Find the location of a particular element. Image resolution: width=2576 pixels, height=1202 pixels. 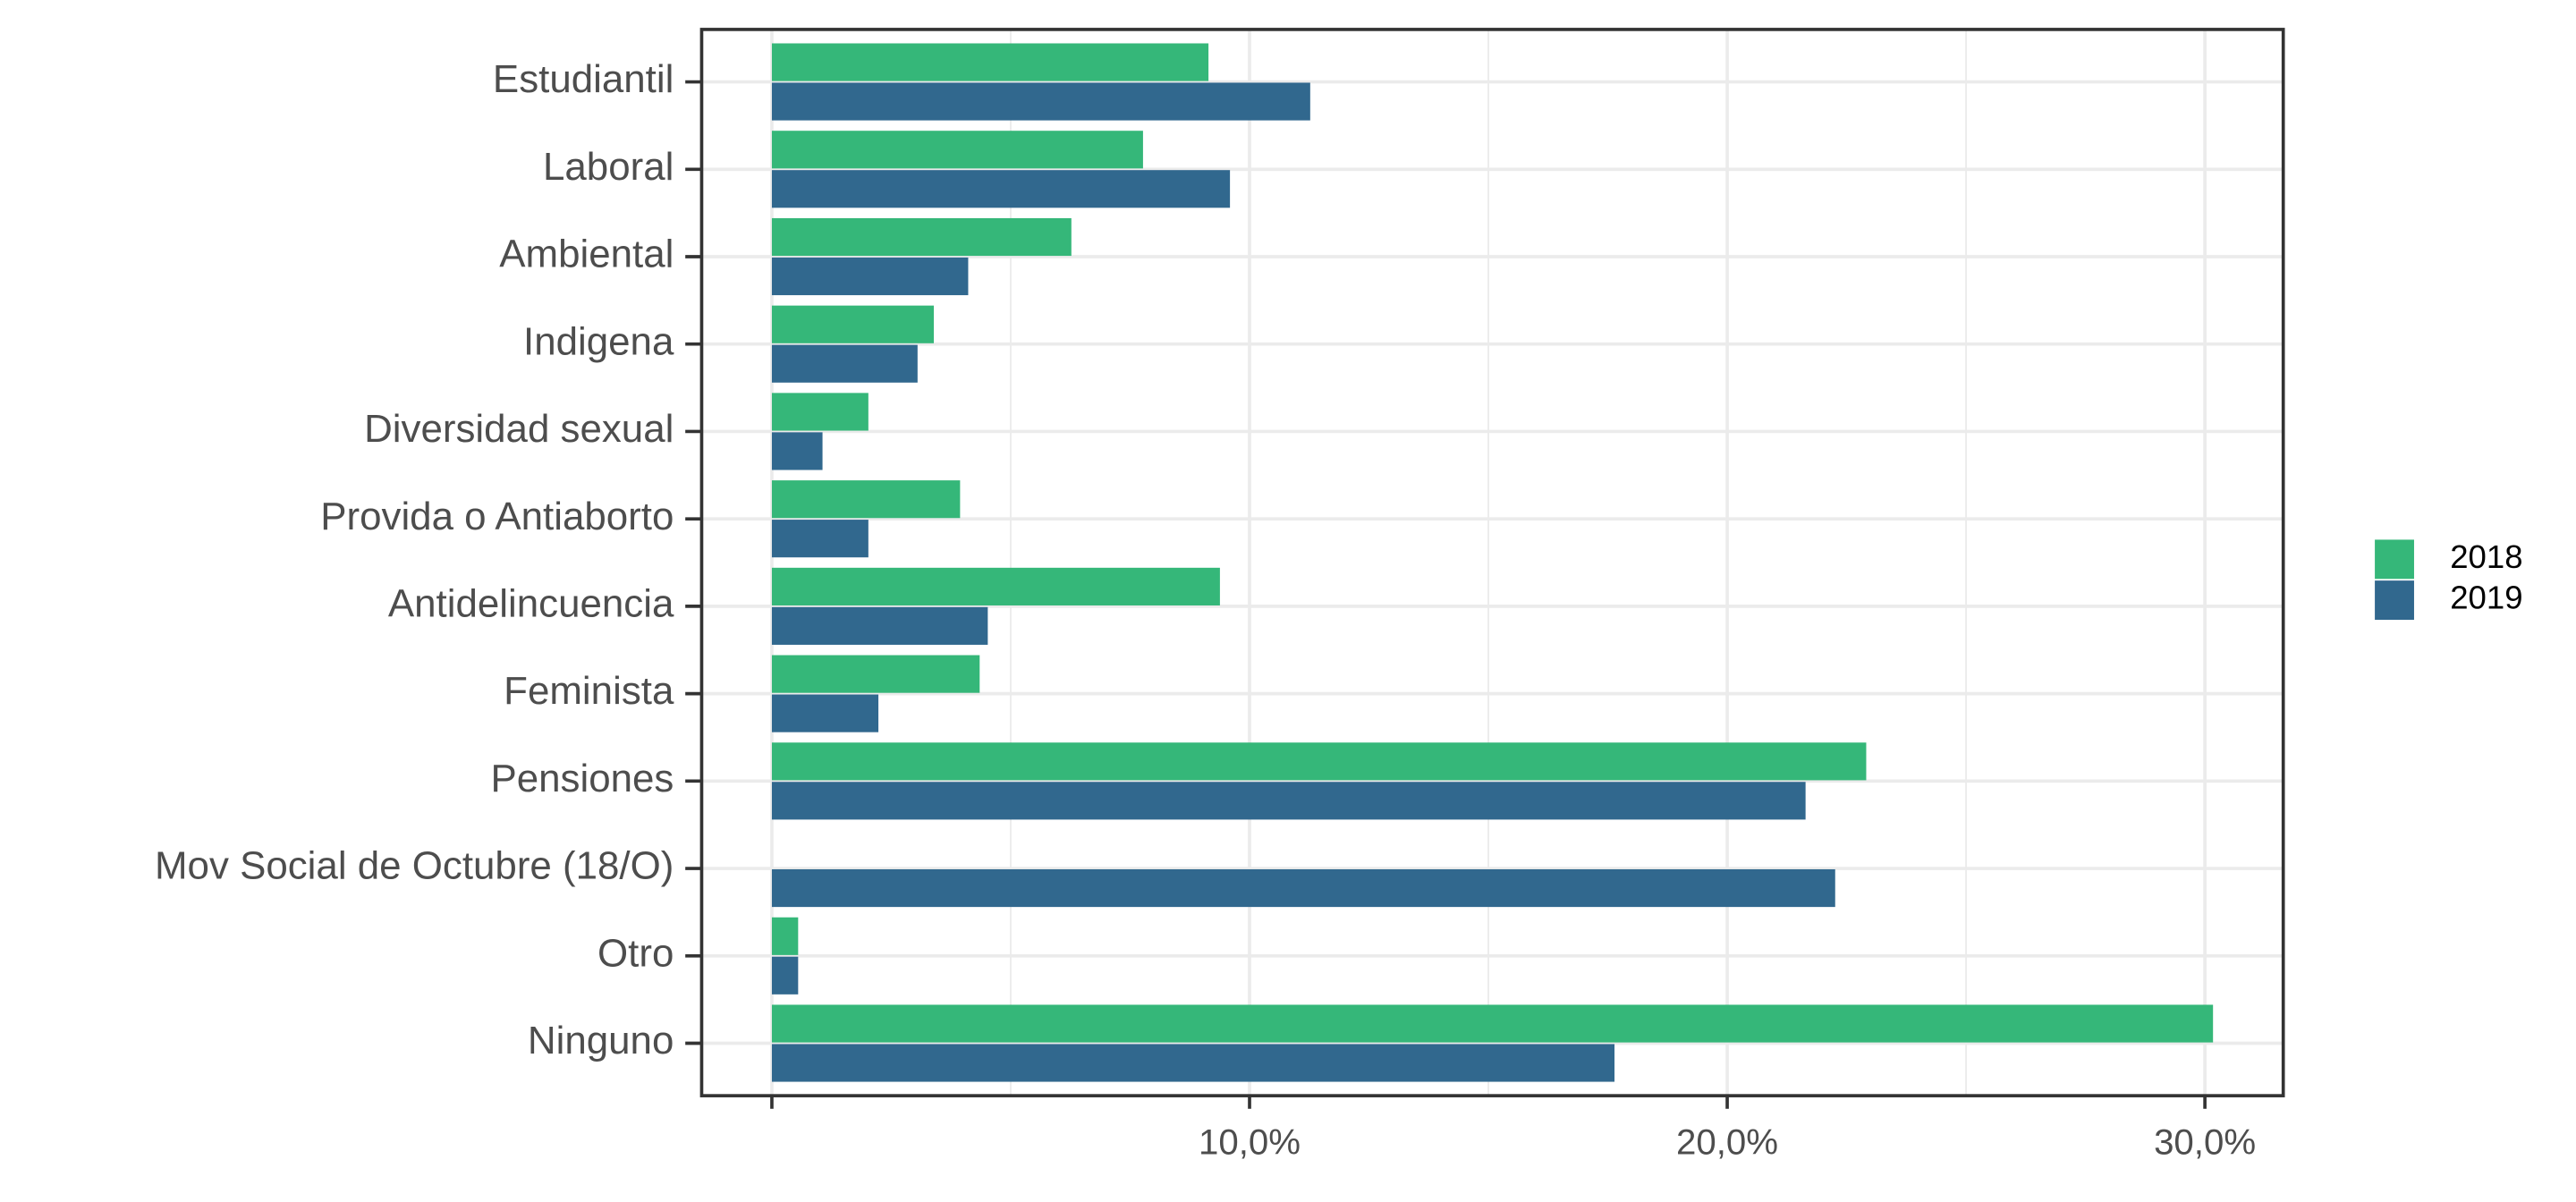

y-tick-label: Provida o Antiaborto is located at coordinates (497, 516).